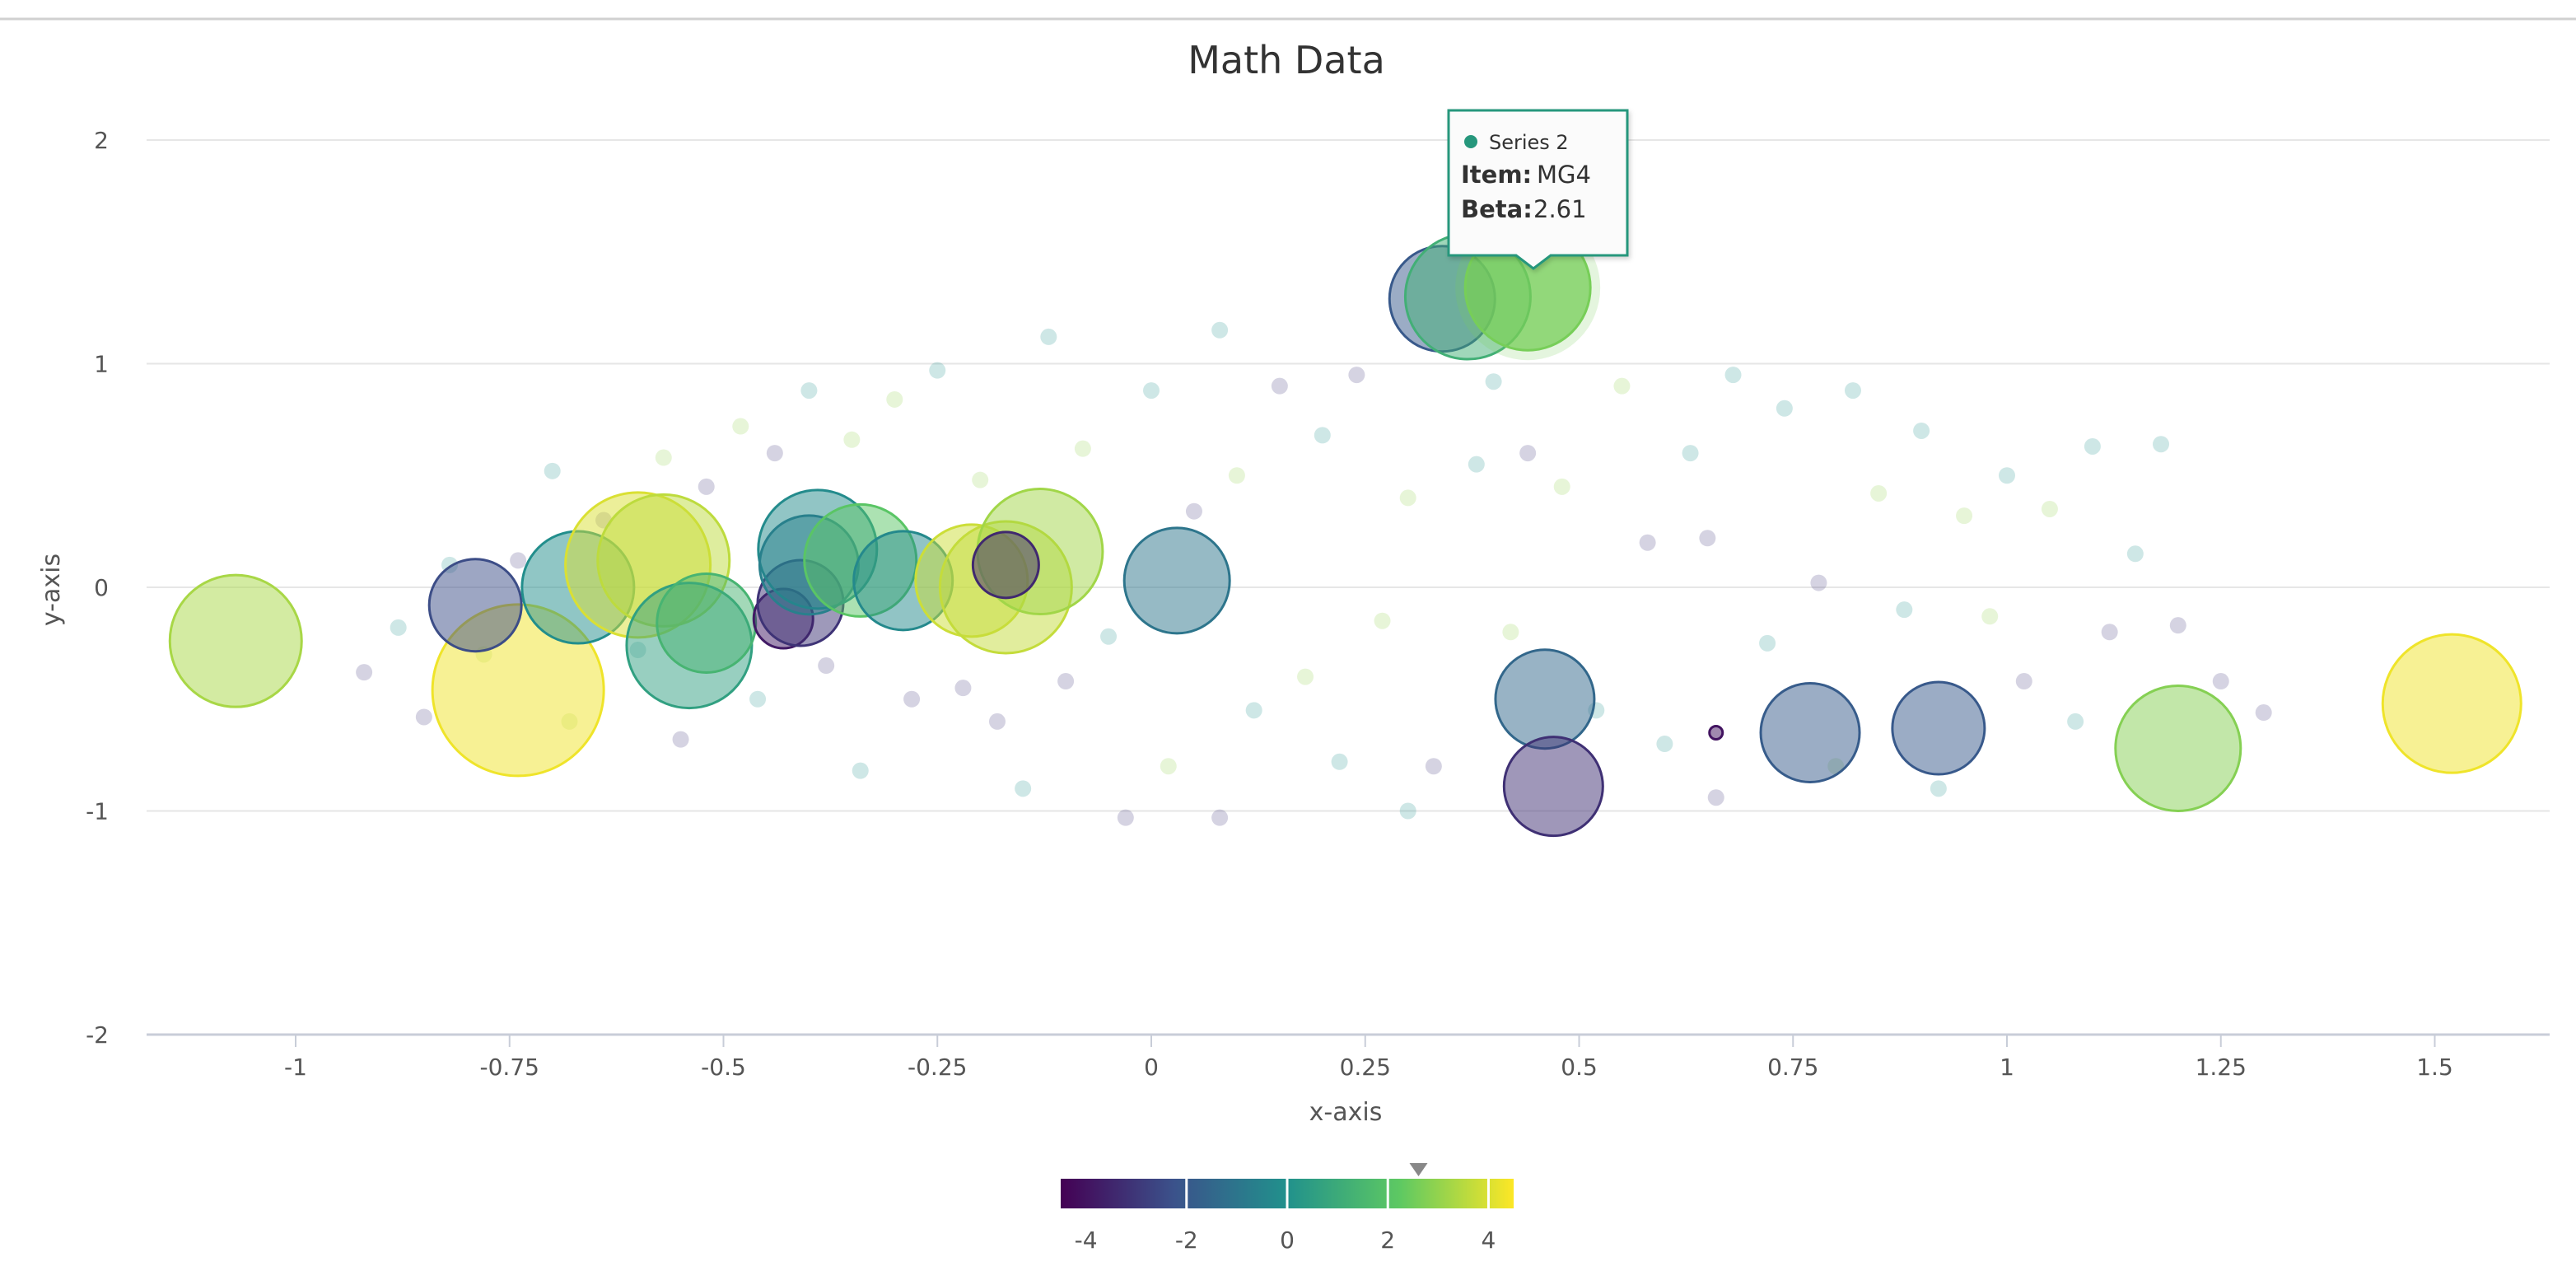 The height and width of the screenshot is (1271, 2576). I want to click on x-tick-label: 1.25, so click(2221, 1067).